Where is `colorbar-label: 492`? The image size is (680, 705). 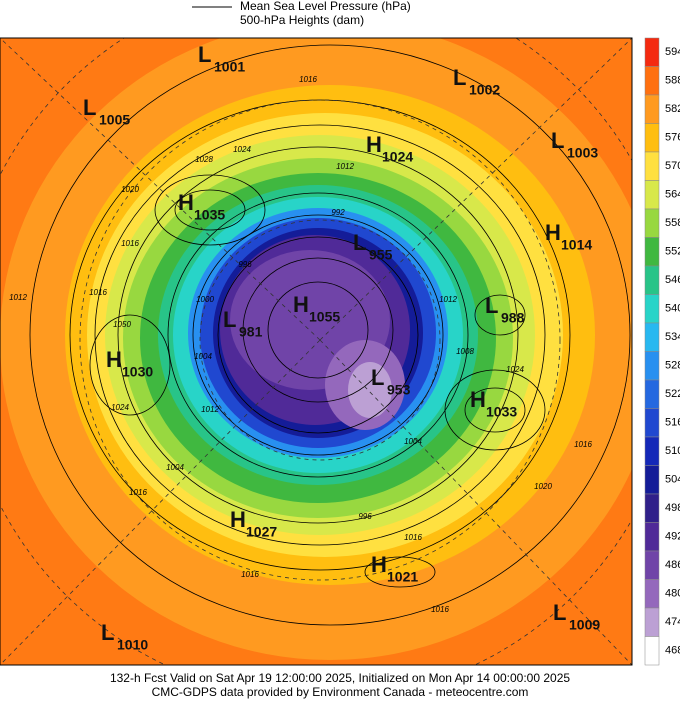 colorbar-label: 492 is located at coordinates (672, 537).